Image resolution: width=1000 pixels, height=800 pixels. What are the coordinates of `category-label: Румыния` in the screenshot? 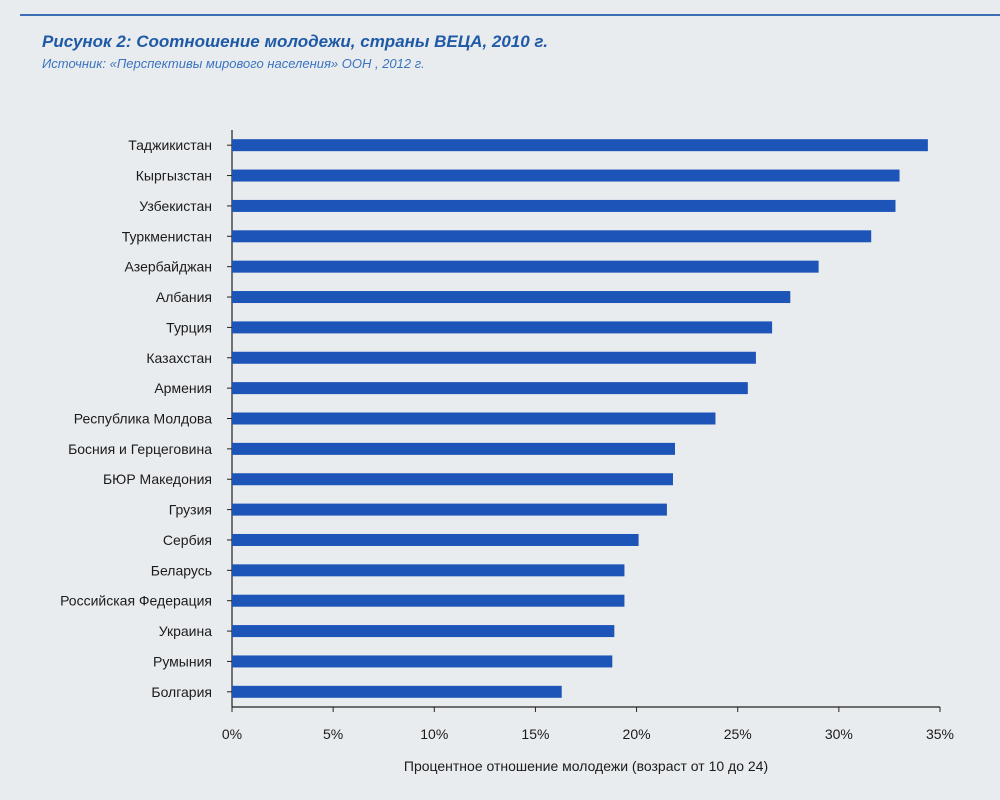 It's located at (182, 661).